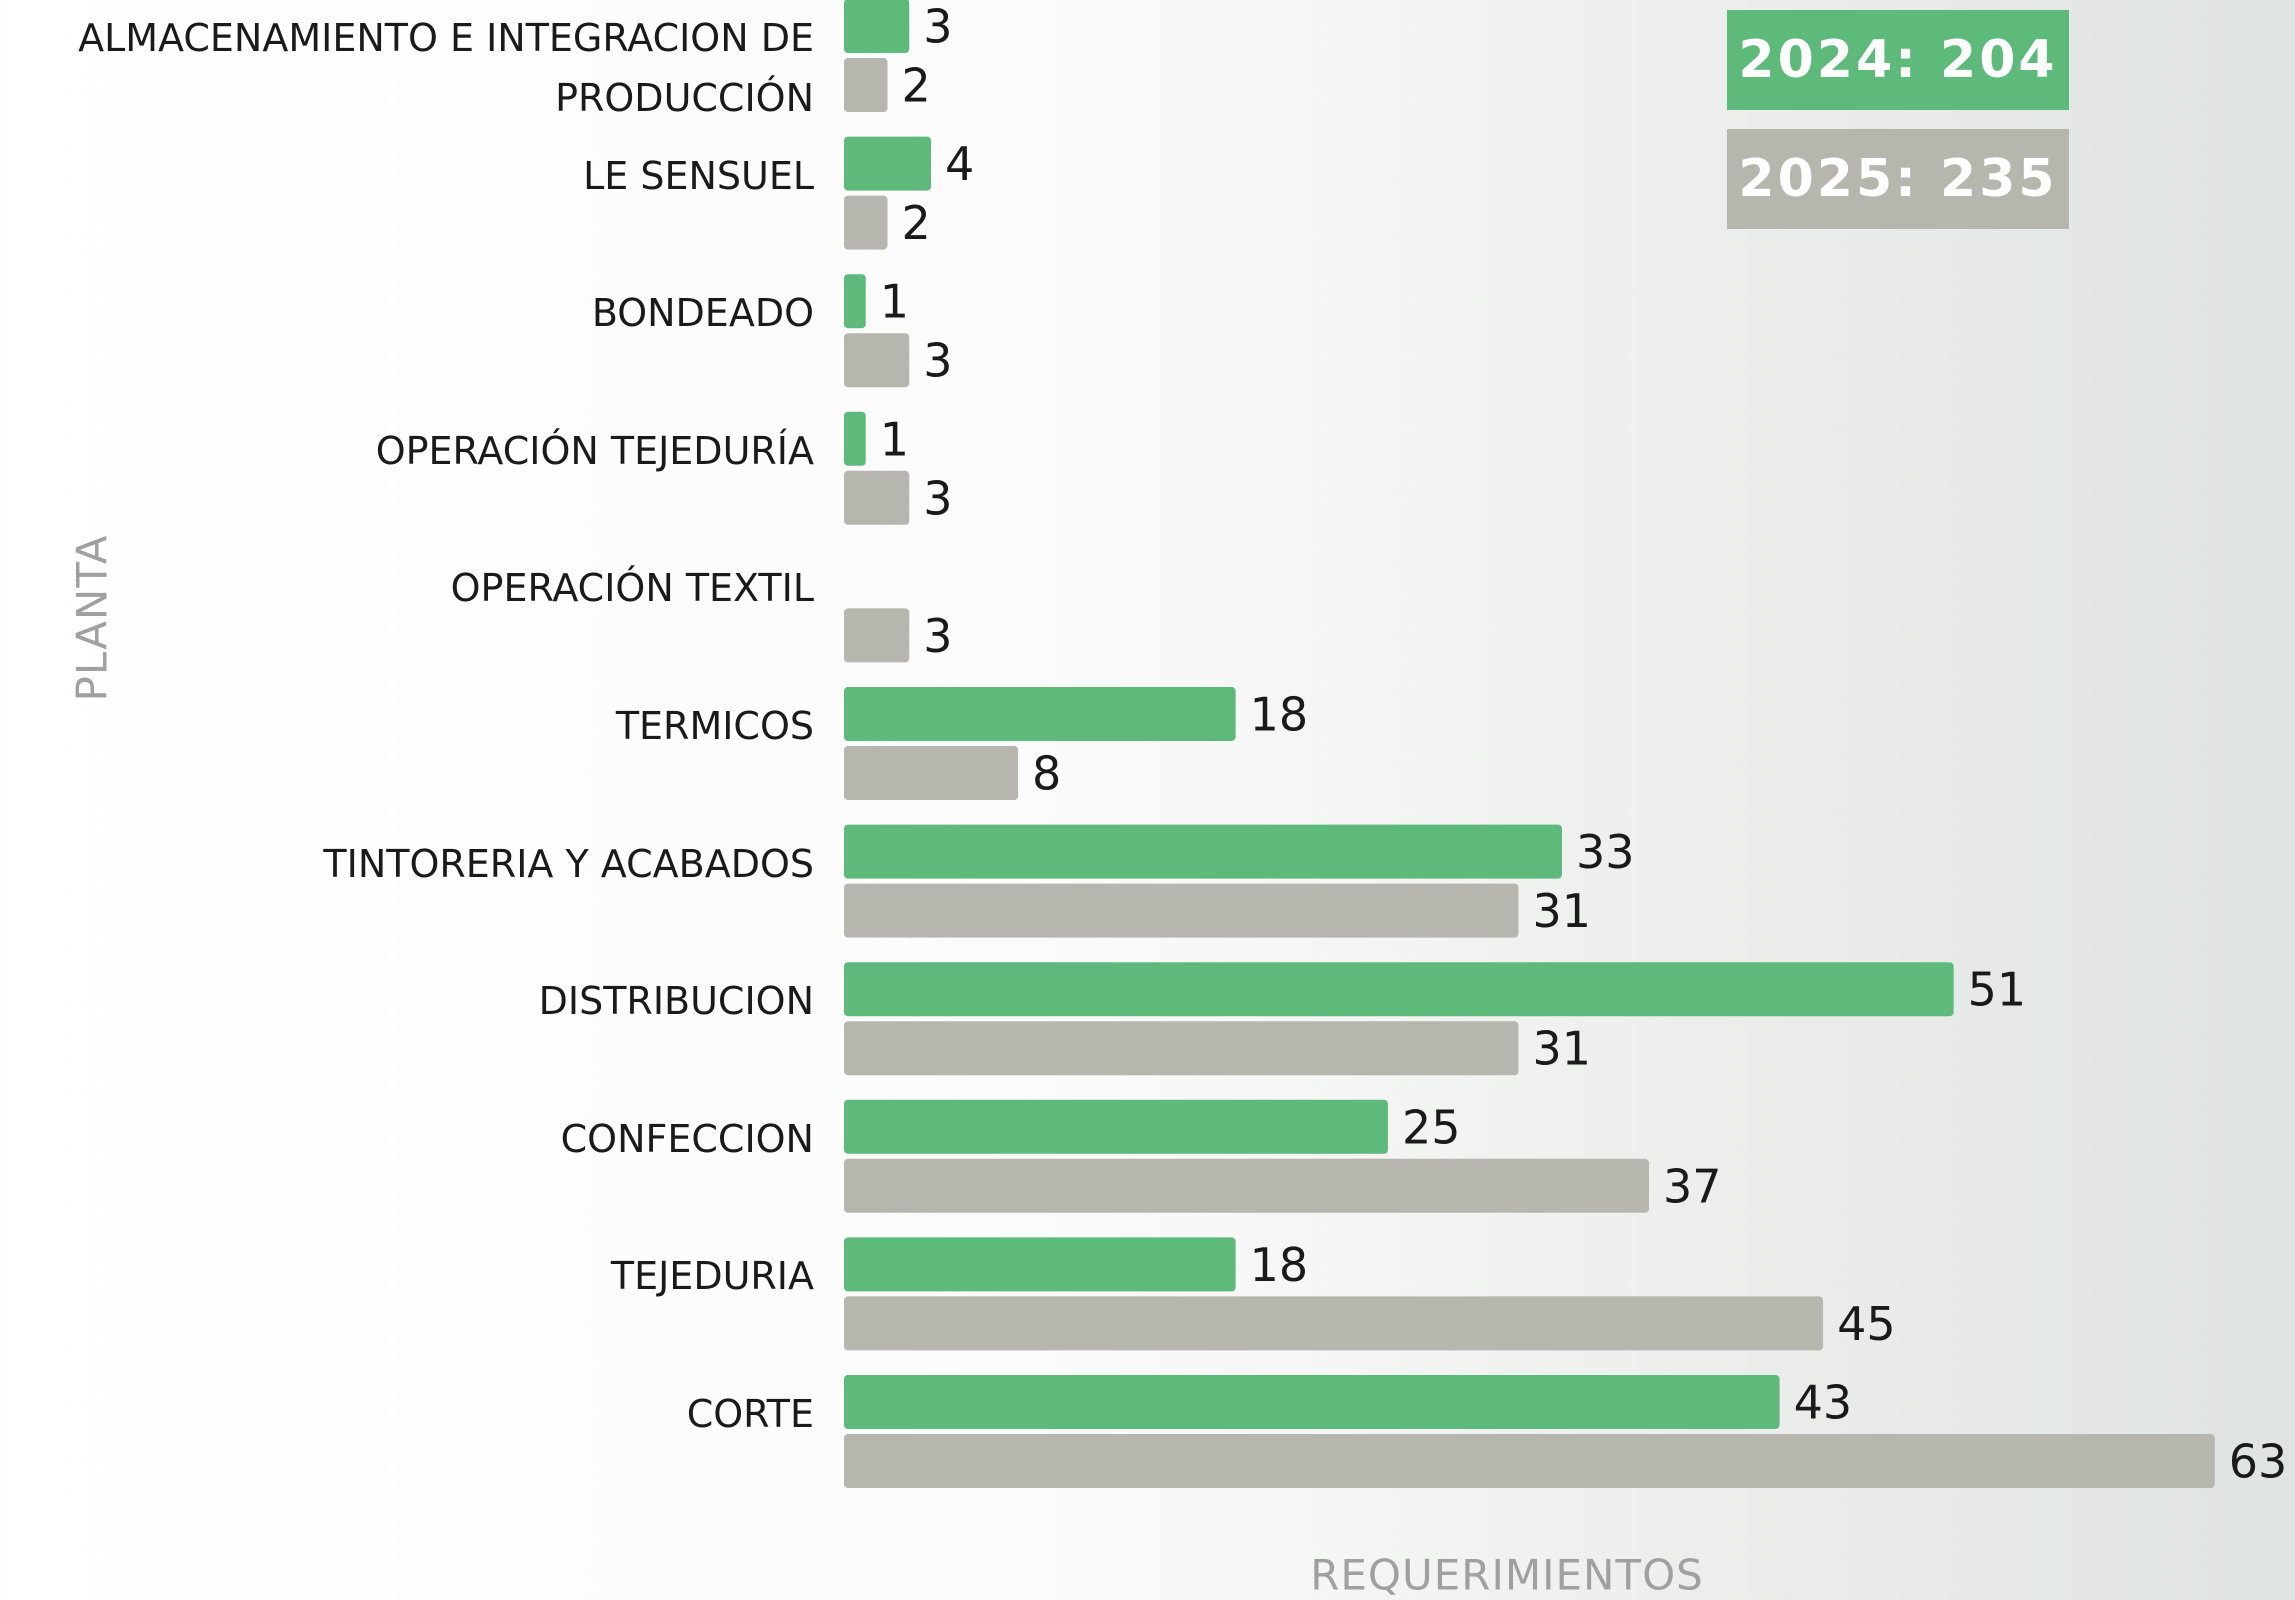 This screenshot has height=1600, width=2295. What do you see at coordinates (1997, 990) in the screenshot?
I see `value-label: 51` at bounding box center [1997, 990].